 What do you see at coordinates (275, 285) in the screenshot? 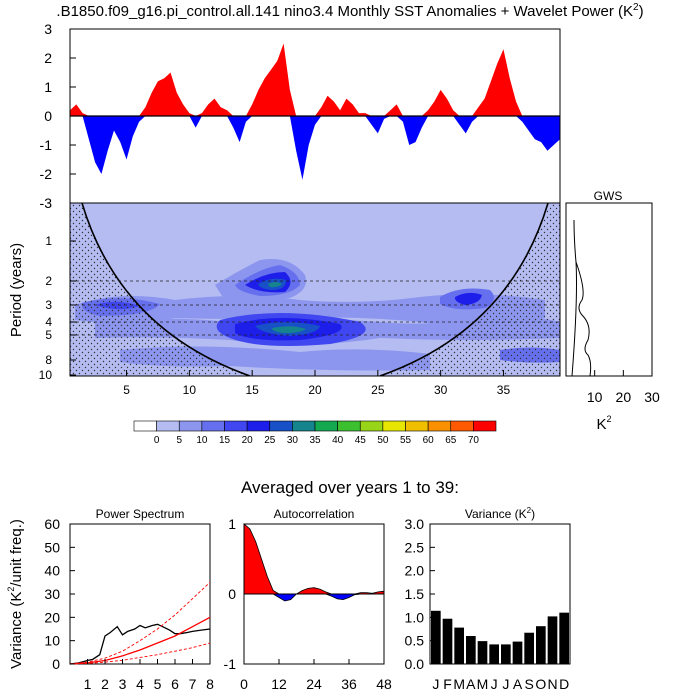
I see `contour-2yr-peak` at bounding box center [275, 285].